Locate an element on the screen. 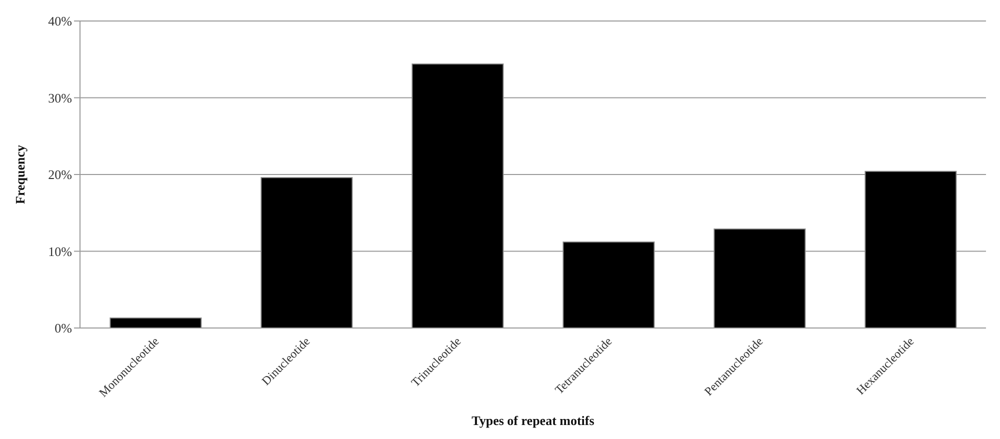 Image resolution: width=1000 pixels, height=439 pixels. y-tick-label: 30% is located at coordinates (60, 98).